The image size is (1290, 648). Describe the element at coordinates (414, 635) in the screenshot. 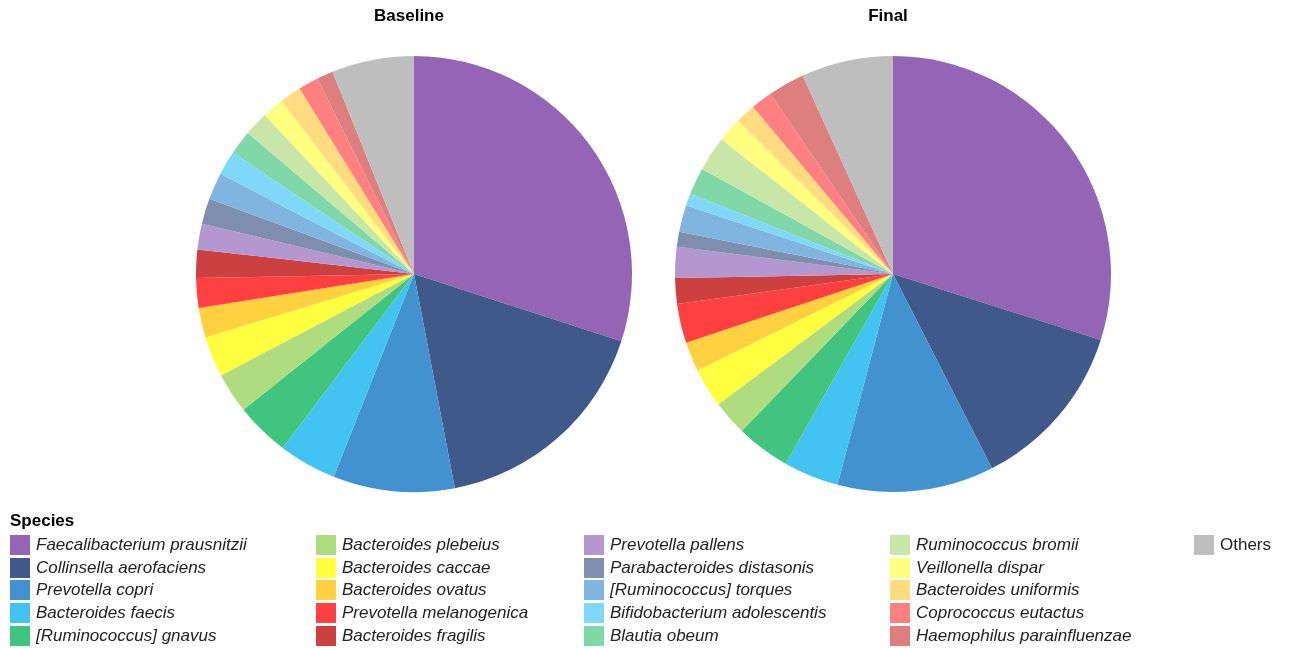

I see `legend-label: Bacteroides fragilis` at that location.